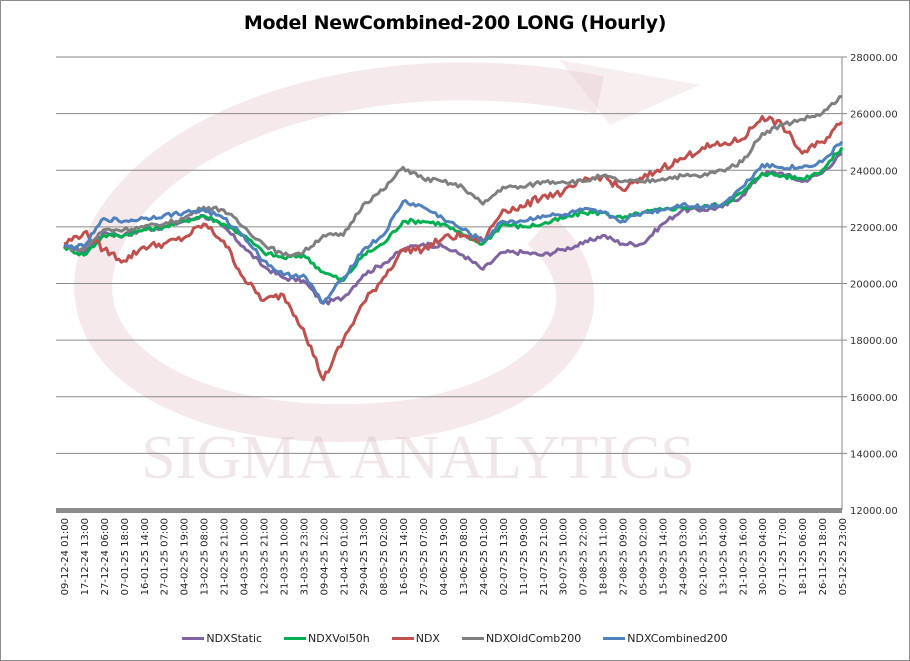 Image resolution: width=910 pixels, height=661 pixels. I want to click on x-tick-label: 24-06-25 01:00, so click(484, 556).